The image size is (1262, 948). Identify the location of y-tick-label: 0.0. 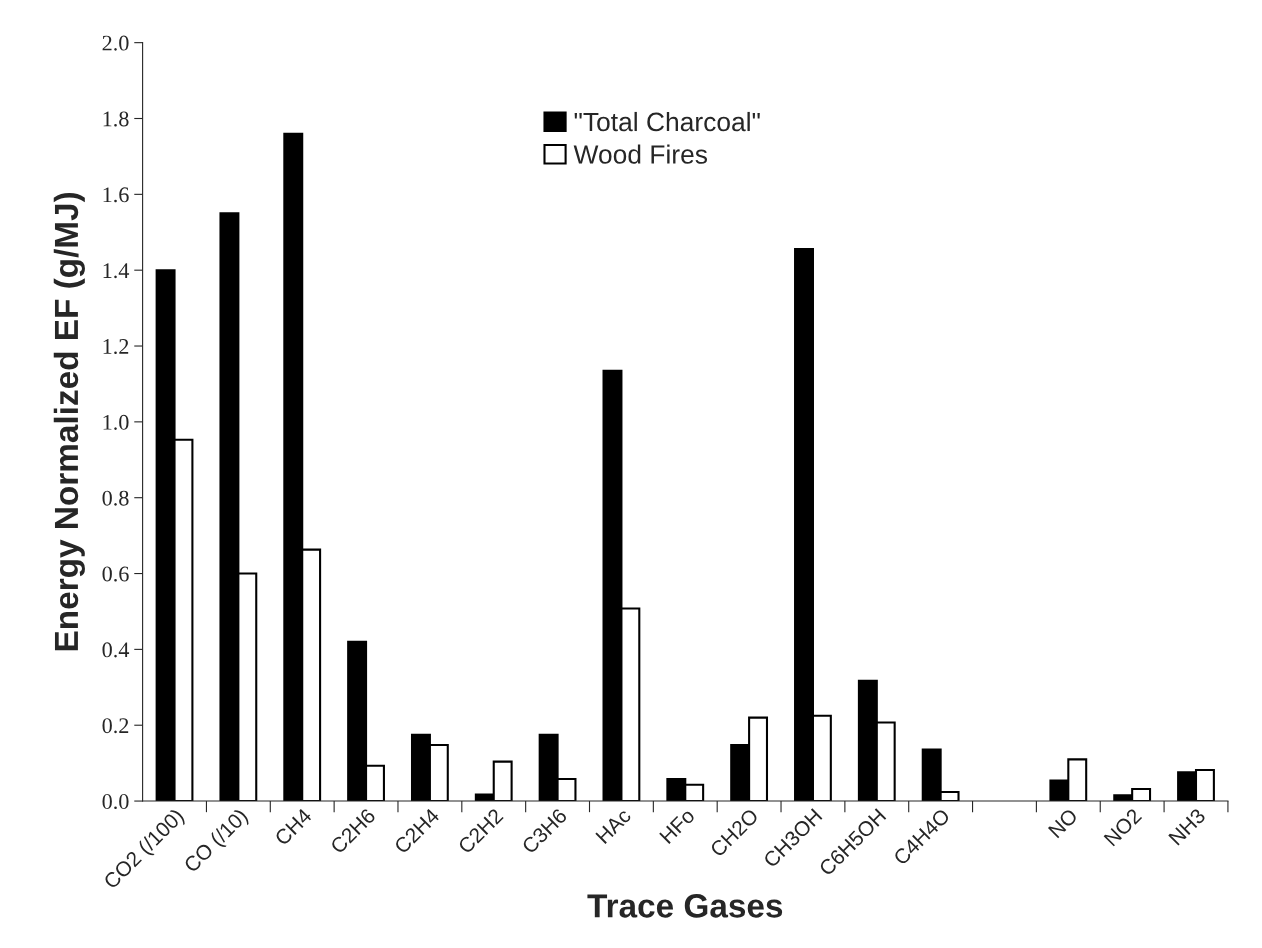
(115, 801).